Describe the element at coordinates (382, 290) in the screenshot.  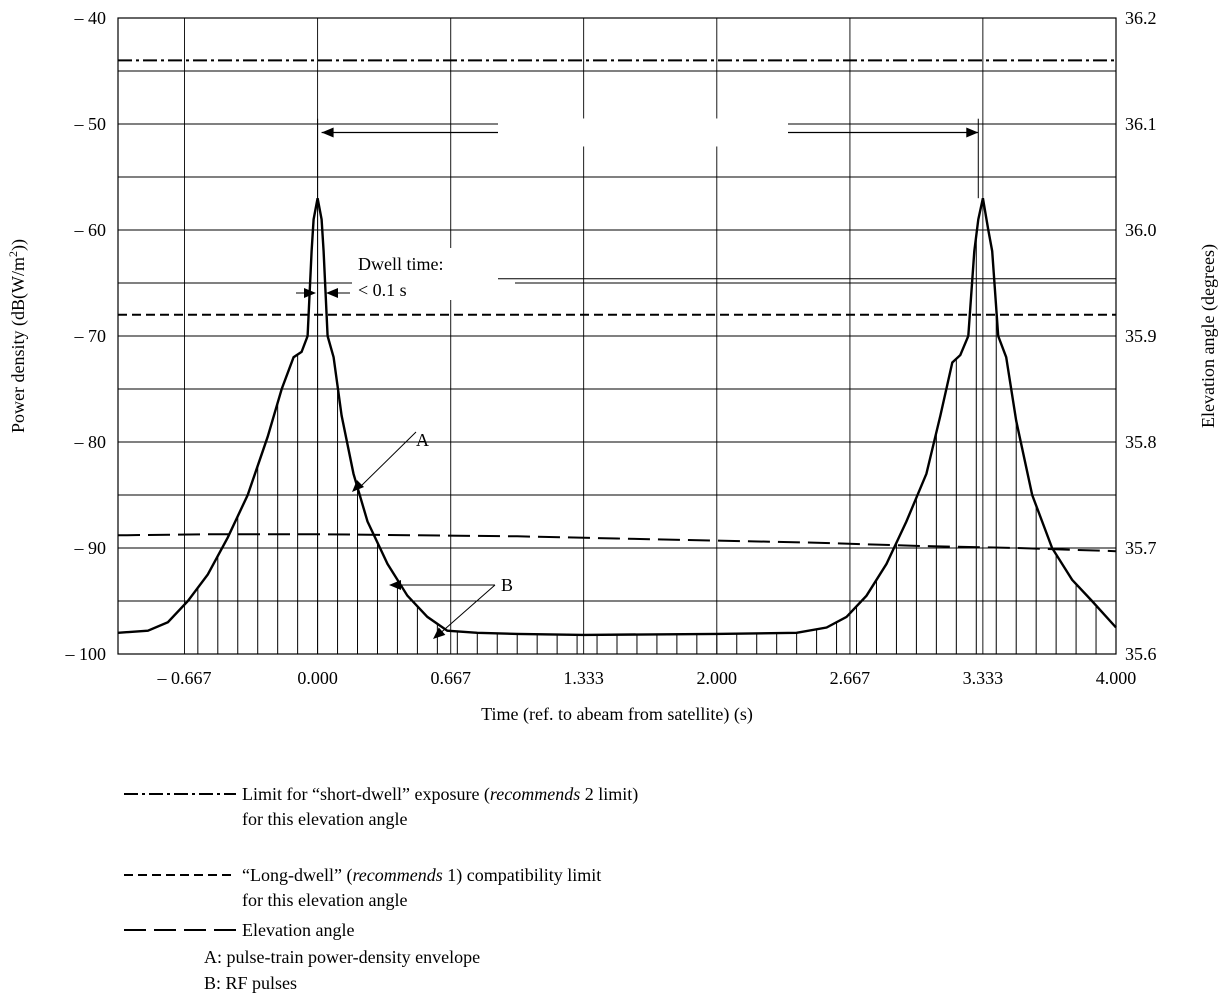
I see `dwell-time-value: < 0.1 s` at that location.